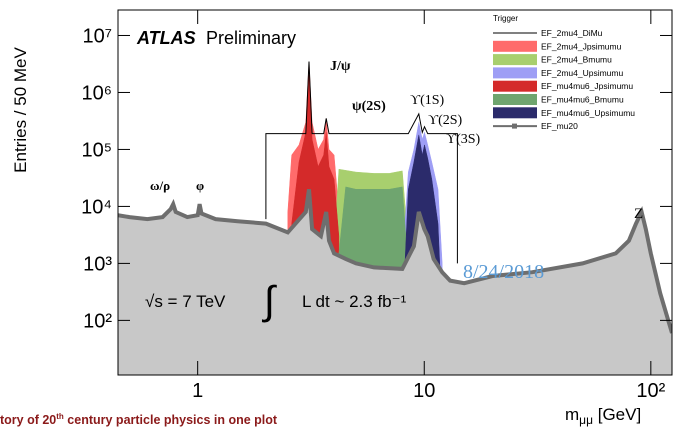  What do you see at coordinates (505, 18) in the screenshot?
I see `legend-title: Trigger` at bounding box center [505, 18].